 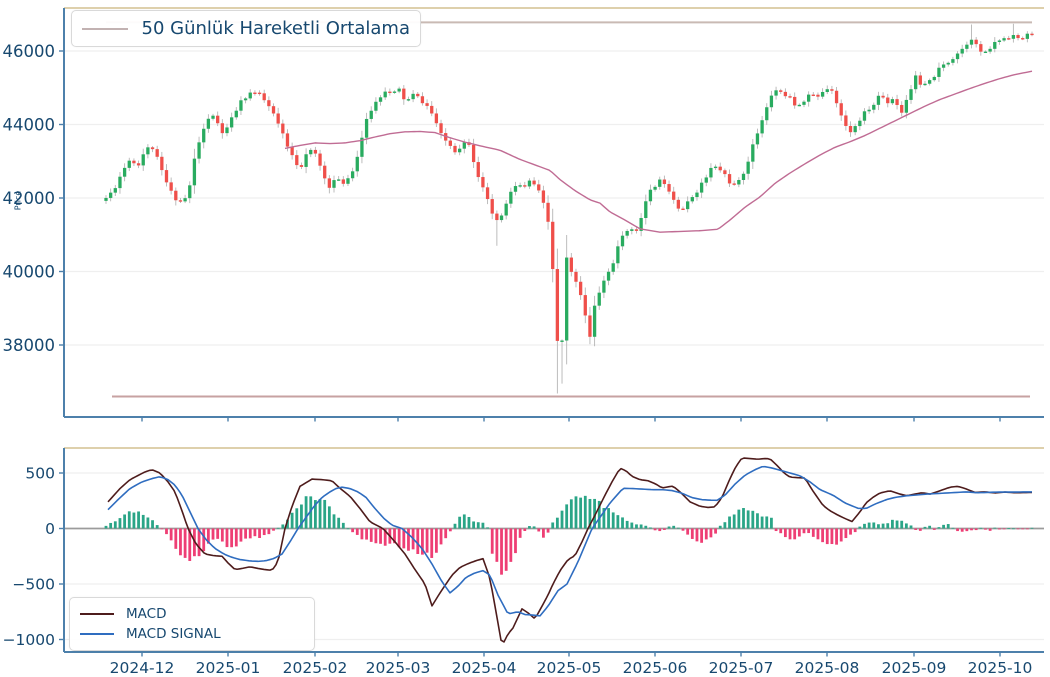 What do you see at coordinates (50, 529) in the screenshot?
I see `svg-text: 0` at bounding box center [50, 529].